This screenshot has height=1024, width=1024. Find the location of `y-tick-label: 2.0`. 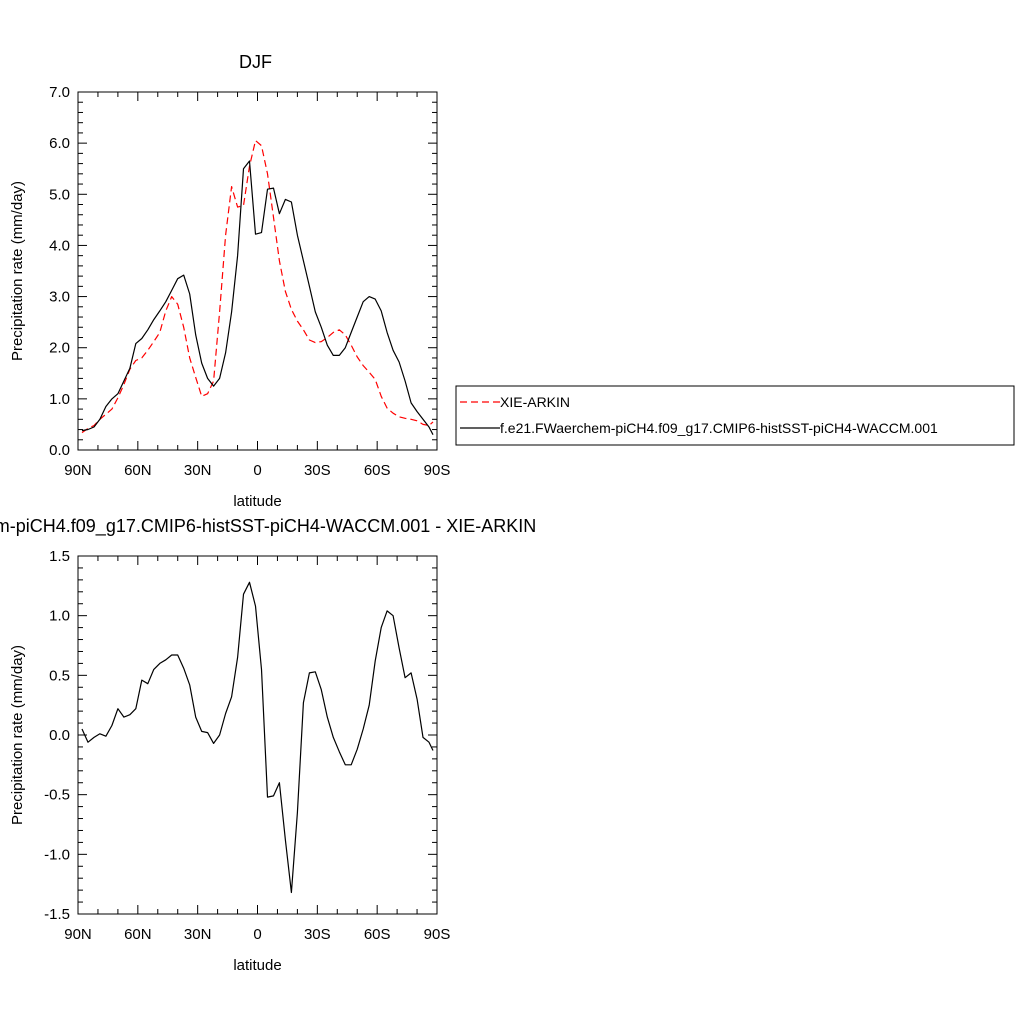

y-tick-label: 2.0 is located at coordinates (59, 348).